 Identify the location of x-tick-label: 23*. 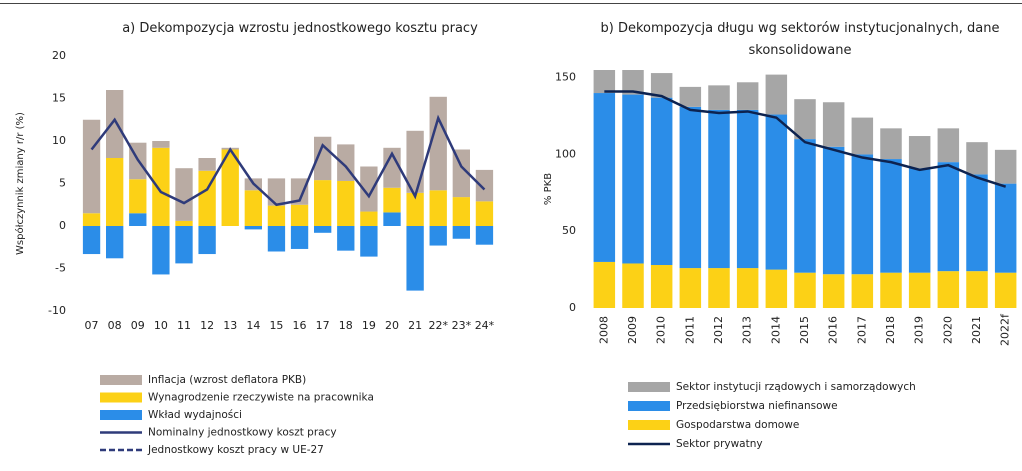
(462, 325).